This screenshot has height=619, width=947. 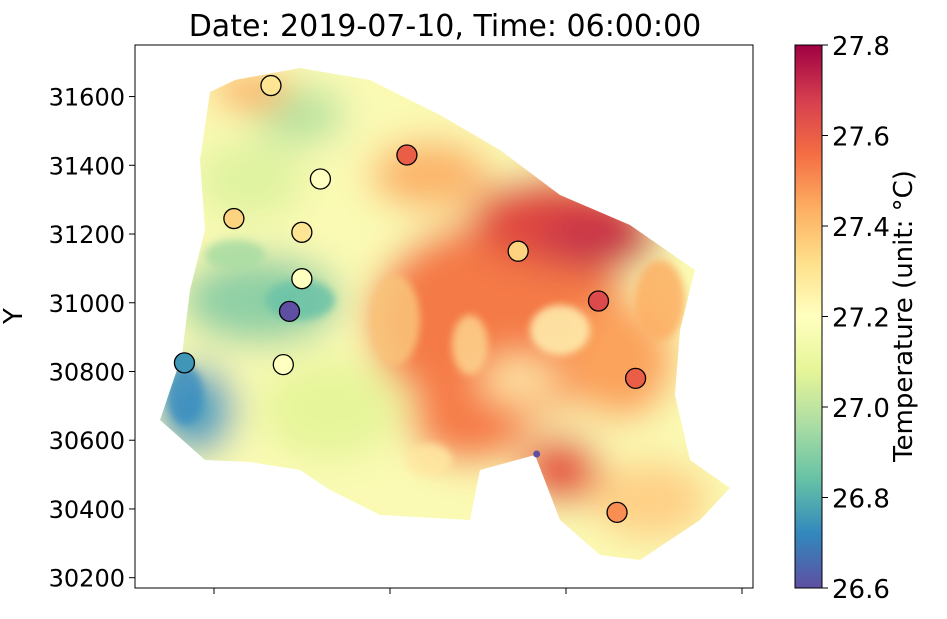 What do you see at coordinates (87, 98) in the screenshot?
I see `y-tick-label: 31600` at bounding box center [87, 98].